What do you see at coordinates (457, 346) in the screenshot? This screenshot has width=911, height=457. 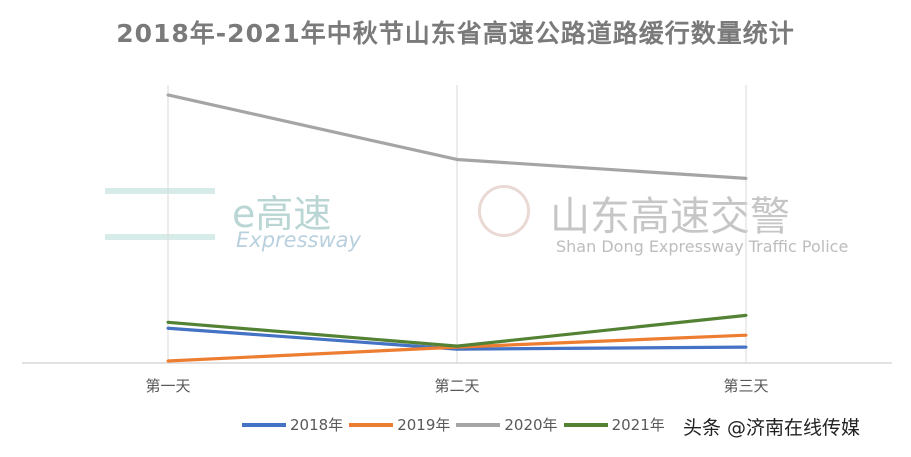 I see `data-point-2021年-2` at bounding box center [457, 346].